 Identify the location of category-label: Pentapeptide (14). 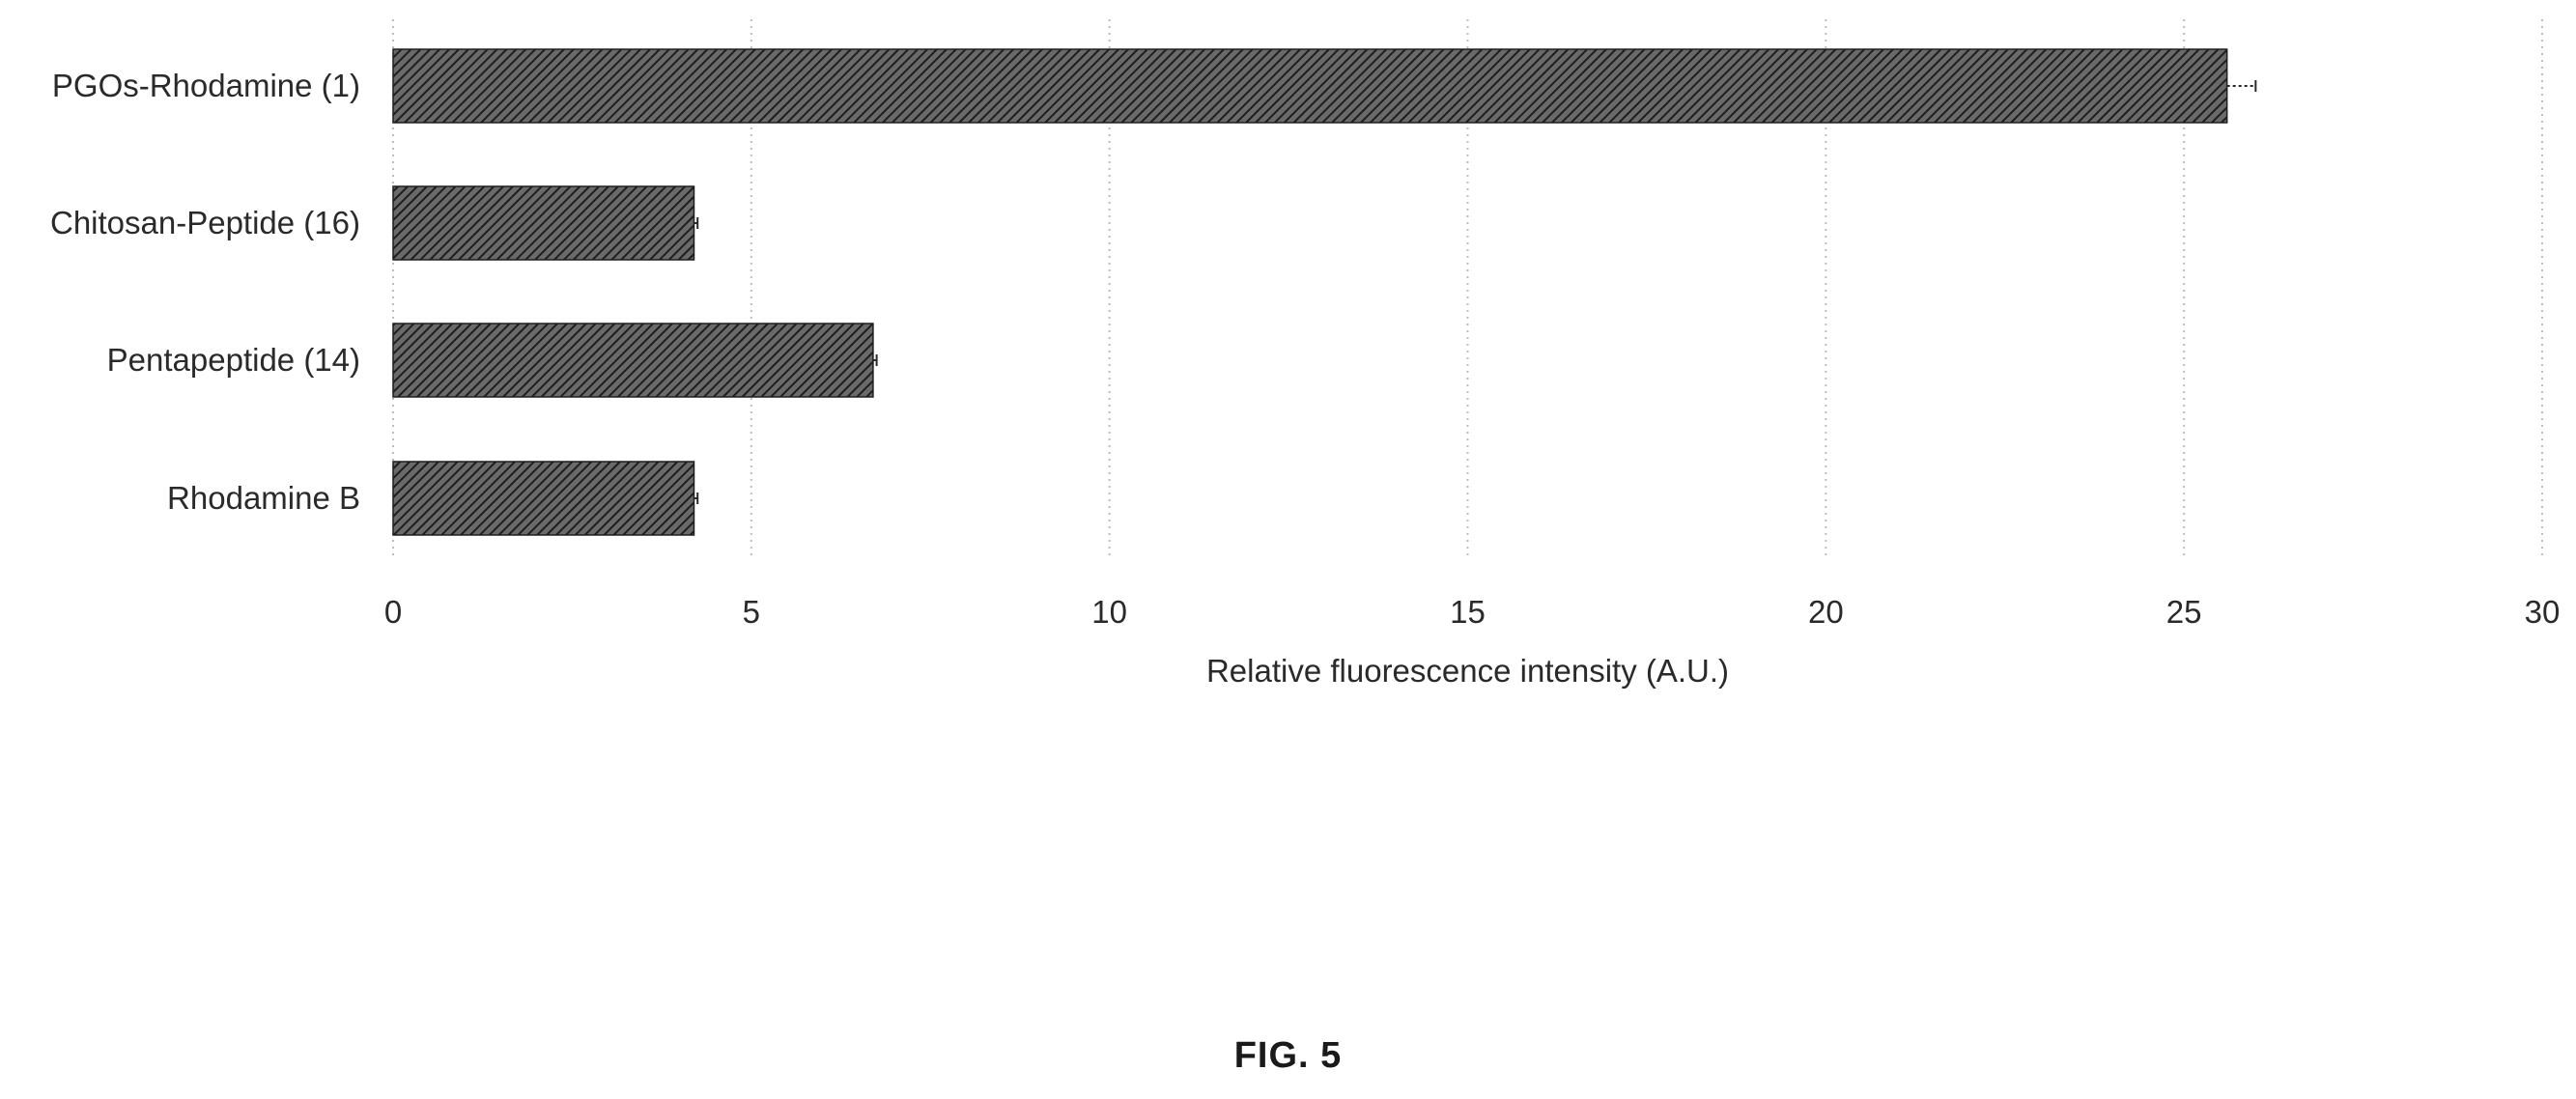
(233, 360).